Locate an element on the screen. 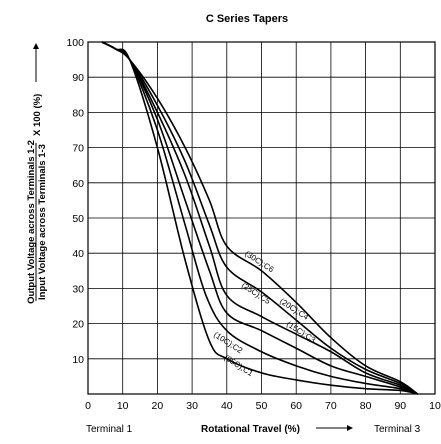 The height and width of the screenshot is (444, 441). y-tick-label: 60 is located at coordinates (78, 184).